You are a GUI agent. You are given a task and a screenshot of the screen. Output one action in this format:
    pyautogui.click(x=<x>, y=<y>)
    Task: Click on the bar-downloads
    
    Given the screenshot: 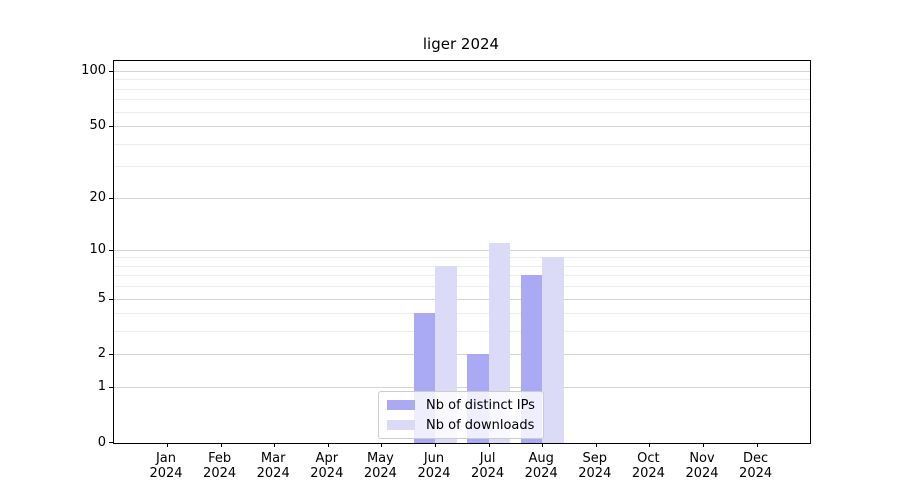 What is the action you would take?
    pyautogui.click(x=553, y=350)
    